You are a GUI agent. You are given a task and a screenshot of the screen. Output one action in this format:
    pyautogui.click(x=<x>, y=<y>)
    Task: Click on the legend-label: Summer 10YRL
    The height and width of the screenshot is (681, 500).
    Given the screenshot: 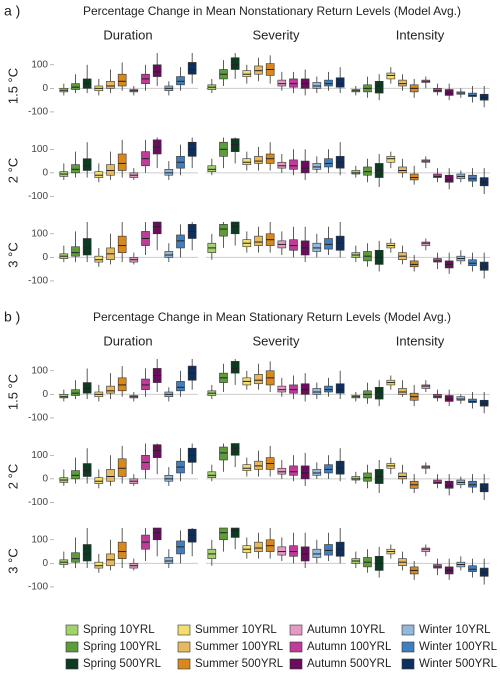 What is the action you would take?
    pyautogui.click(x=236, y=630)
    